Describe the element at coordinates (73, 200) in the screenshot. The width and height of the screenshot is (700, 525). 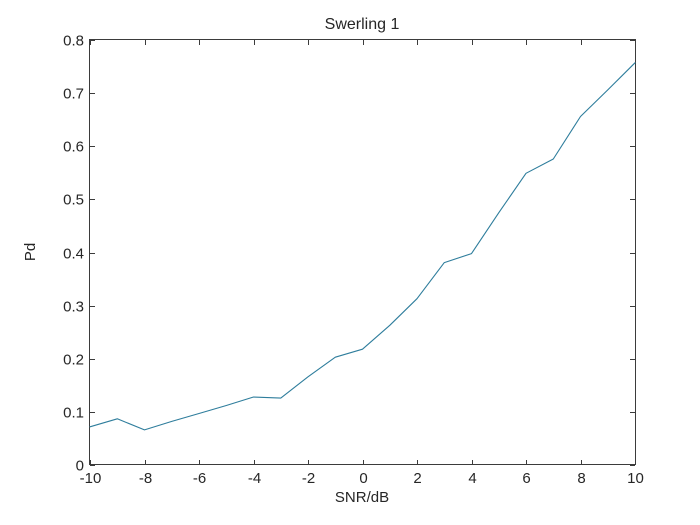
I see `y-tick-label: 0.5` at that location.